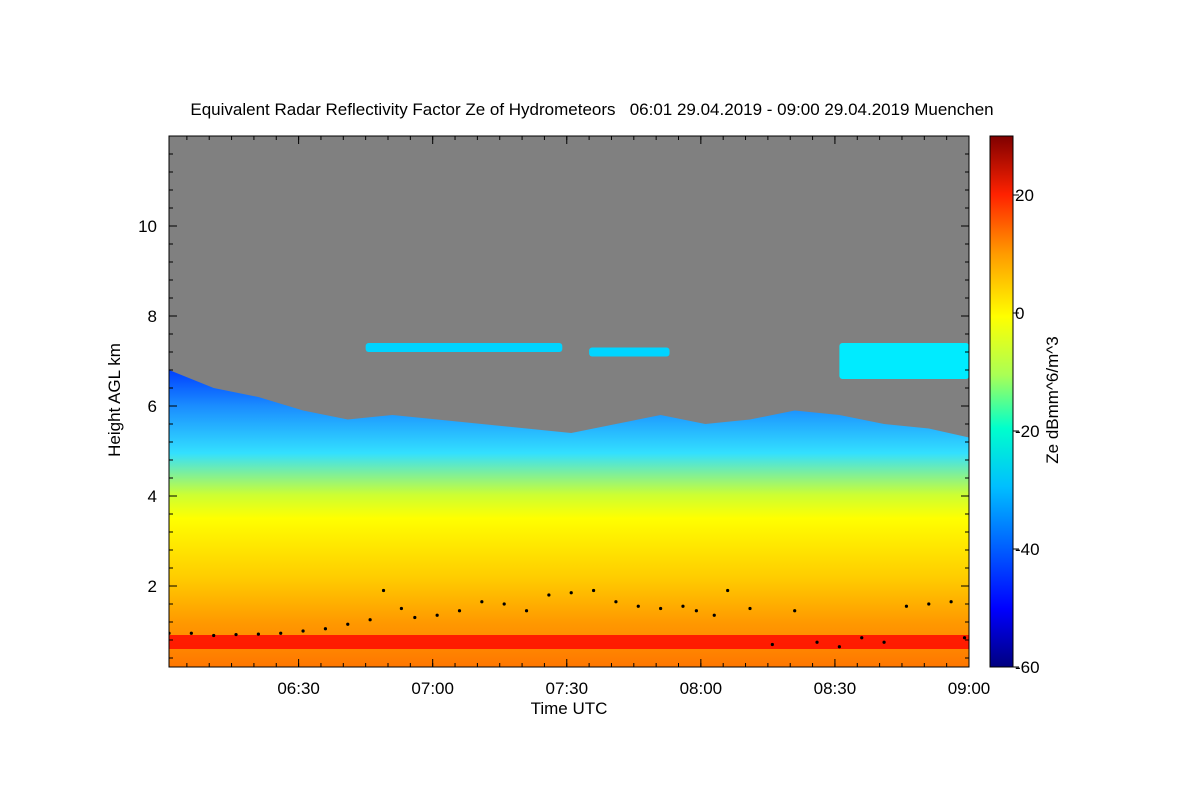 This screenshot has width=1200, height=800. What do you see at coordinates (1027, 549) in the screenshot?
I see `colorbar-tick-label: -40` at bounding box center [1027, 549].